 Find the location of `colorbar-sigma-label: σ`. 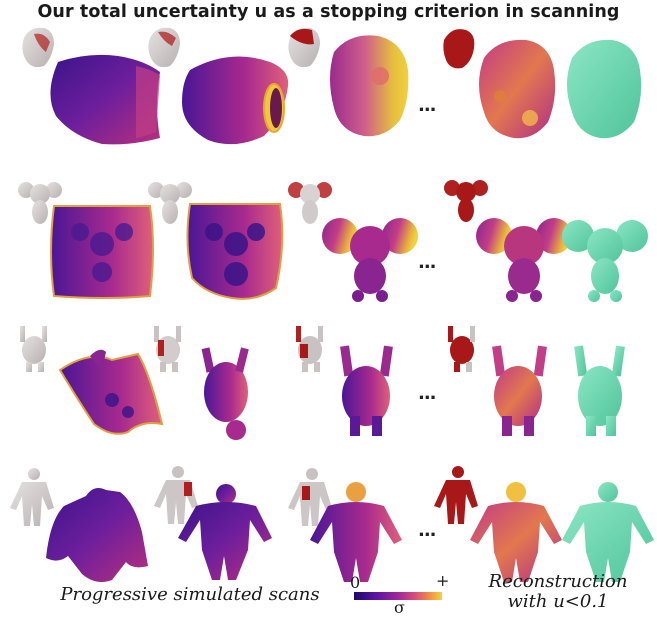

colorbar-sigma-label: σ is located at coordinates (399, 607).